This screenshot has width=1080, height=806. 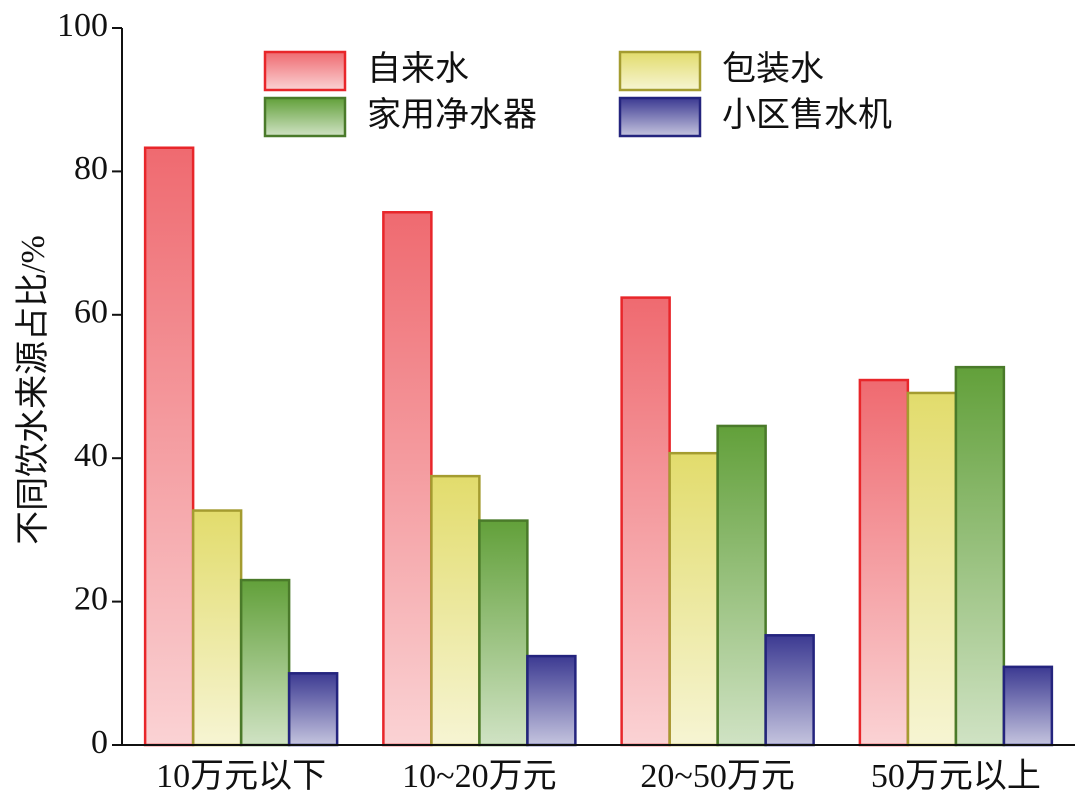 What do you see at coordinates (241, 776) in the screenshot?
I see `x-tick-label: 10万元以下` at bounding box center [241, 776].